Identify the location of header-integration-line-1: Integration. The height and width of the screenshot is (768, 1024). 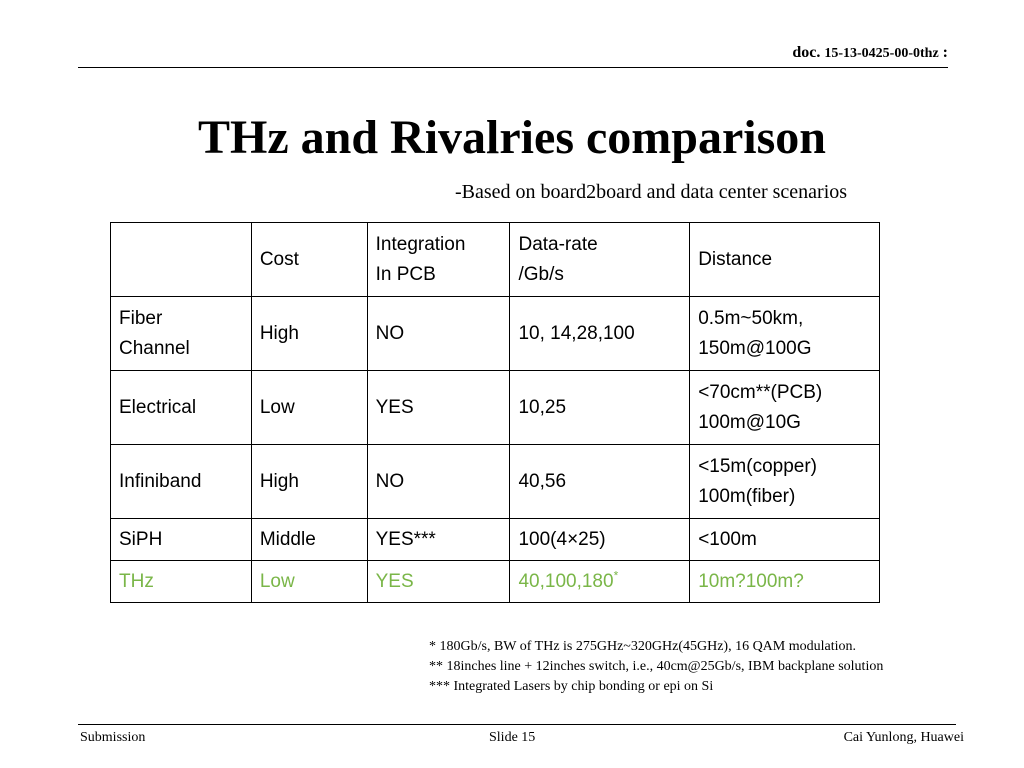
(420, 244).